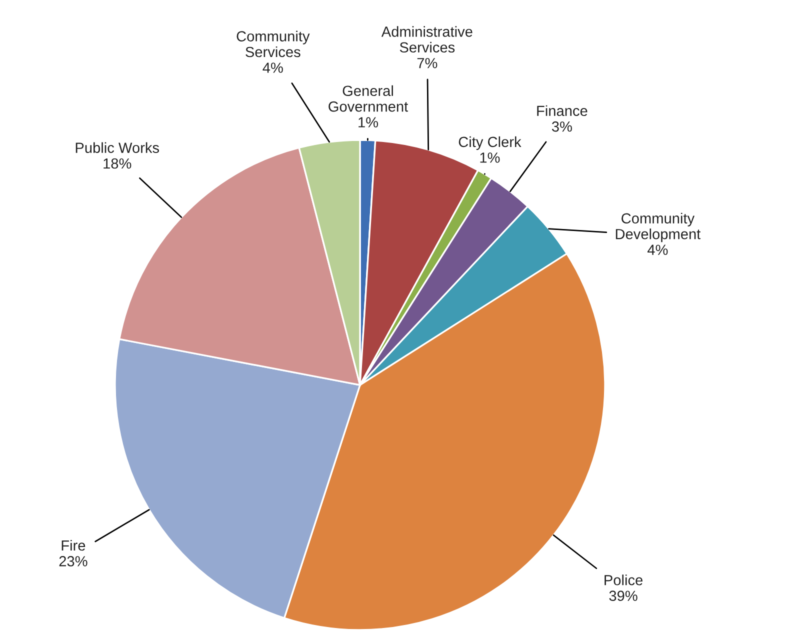 This screenshot has height=637, width=812. Describe the element at coordinates (273, 44) in the screenshot. I see `slice-label: Community Services` at that location.